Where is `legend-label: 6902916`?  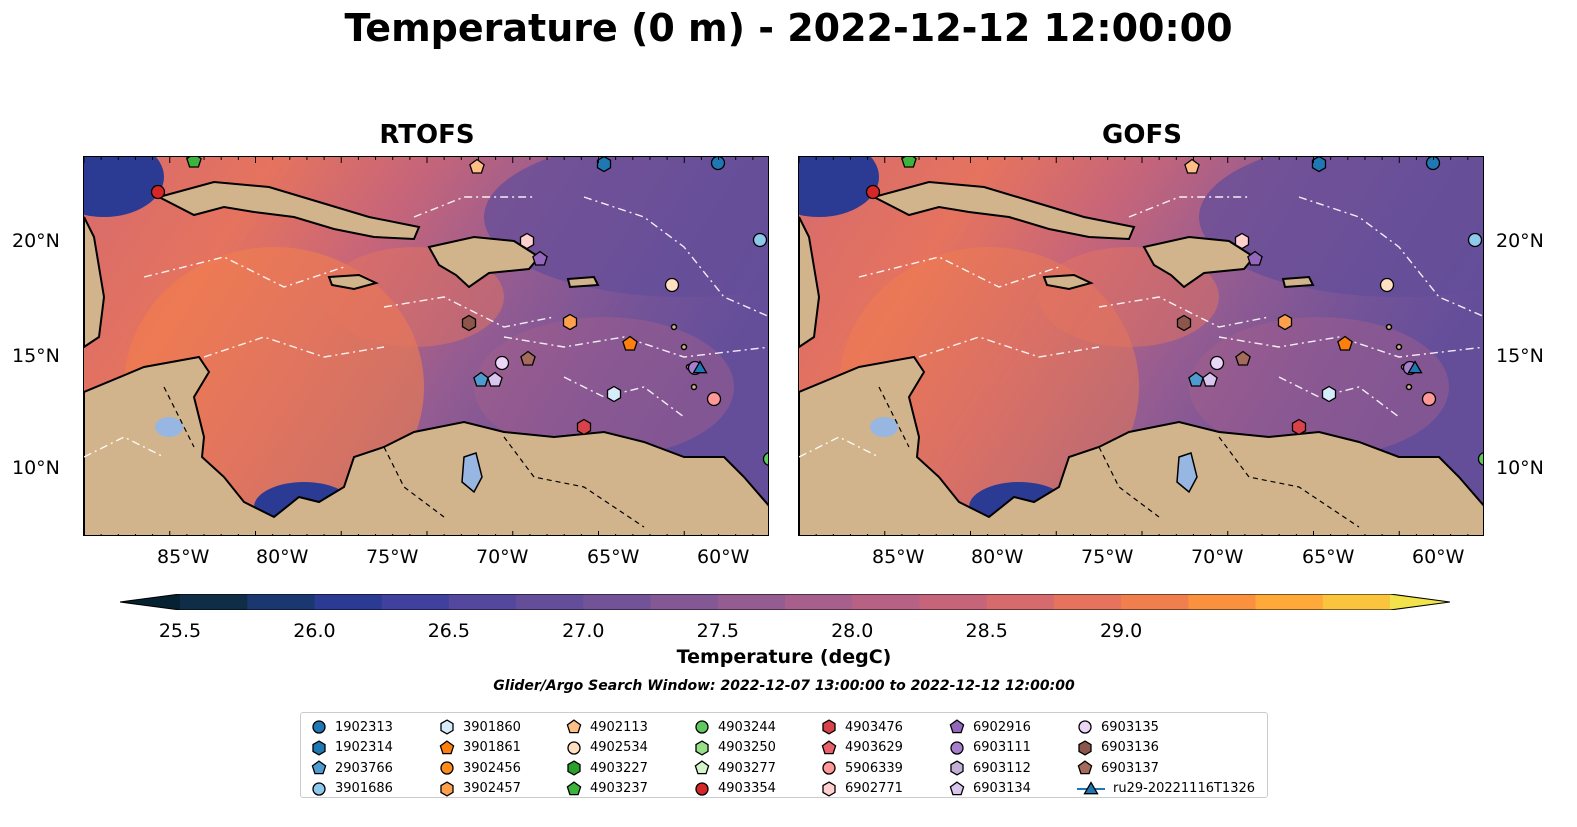
legend-label: 6902916 is located at coordinates (1002, 727).